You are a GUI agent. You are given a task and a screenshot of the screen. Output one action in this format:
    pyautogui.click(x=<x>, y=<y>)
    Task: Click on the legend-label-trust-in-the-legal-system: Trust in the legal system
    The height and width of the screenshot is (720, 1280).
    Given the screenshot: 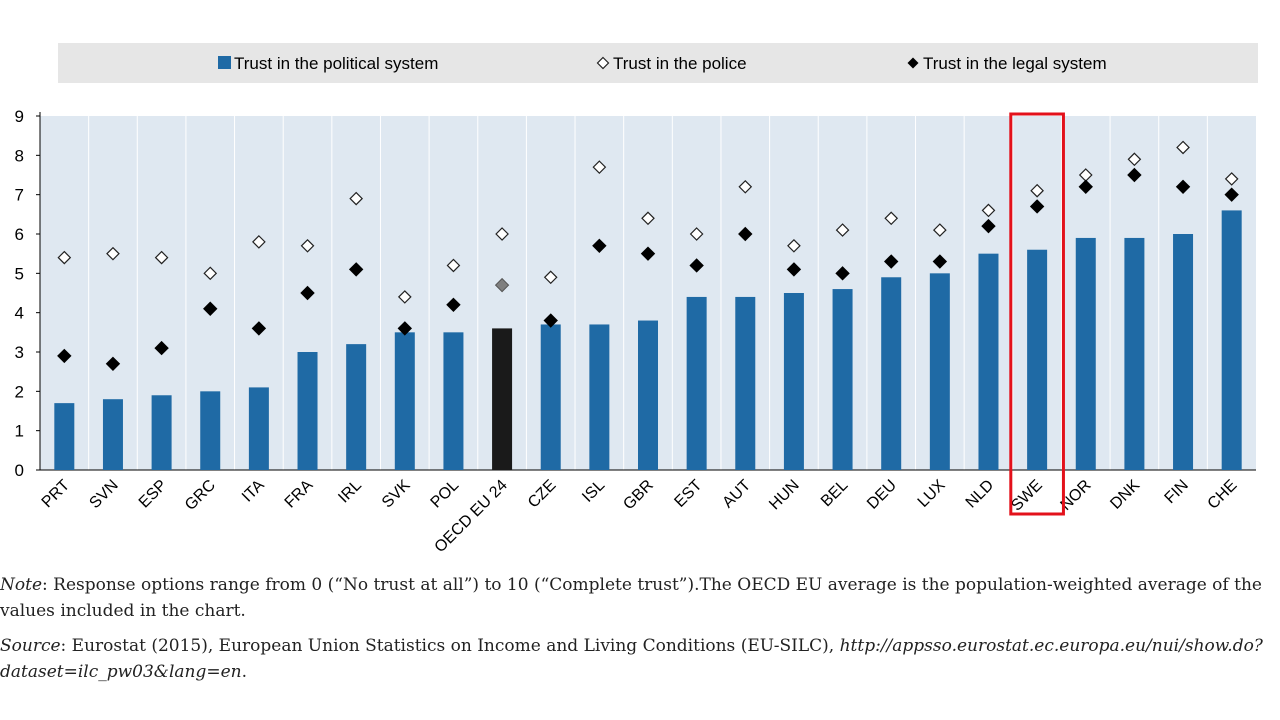 What is the action you would take?
    pyautogui.click(x=1015, y=63)
    